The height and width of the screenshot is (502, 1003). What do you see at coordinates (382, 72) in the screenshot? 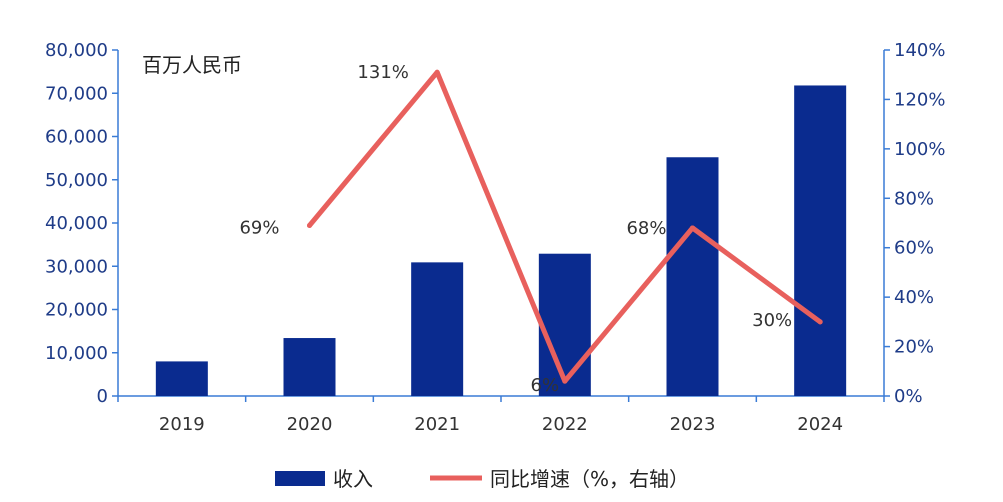
I see `growth-data-label: 131%` at bounding box center [382, 72].